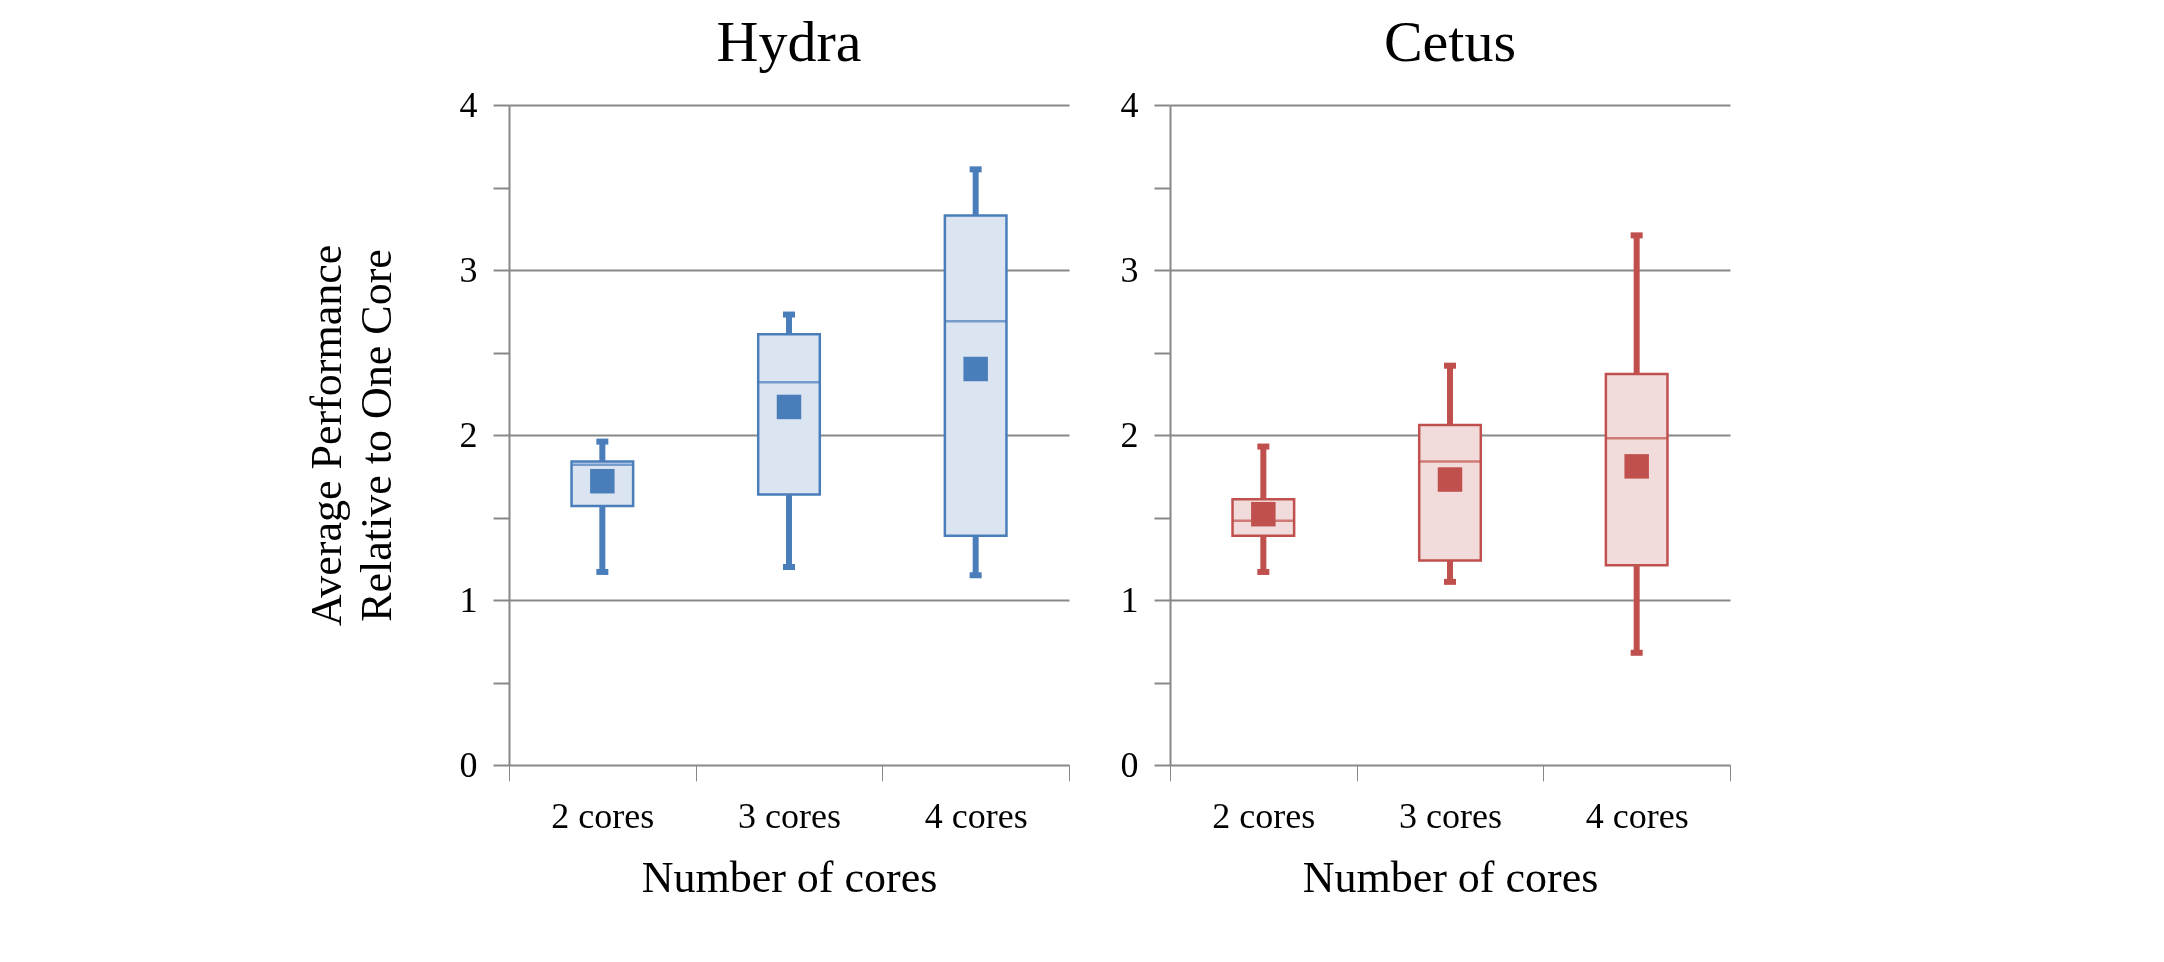 This screenshot has width=2164, height=962. I want to click on chart-title: Cetus, so click(1450, 41).